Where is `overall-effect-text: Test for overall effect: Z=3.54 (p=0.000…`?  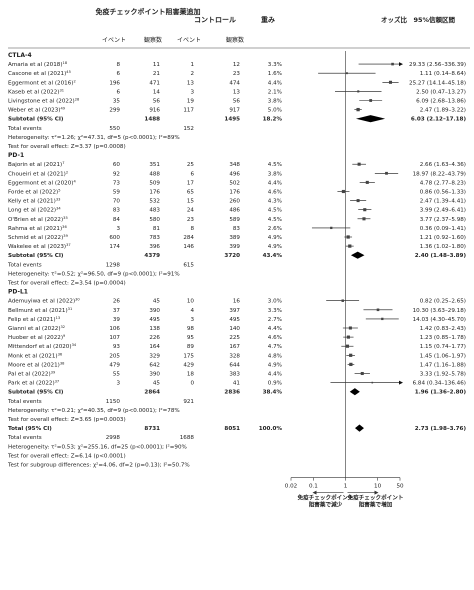 overall-effect-text: Test for overall effect: Z=3.54 (p=0.000… is located at coordinates (66, 284).